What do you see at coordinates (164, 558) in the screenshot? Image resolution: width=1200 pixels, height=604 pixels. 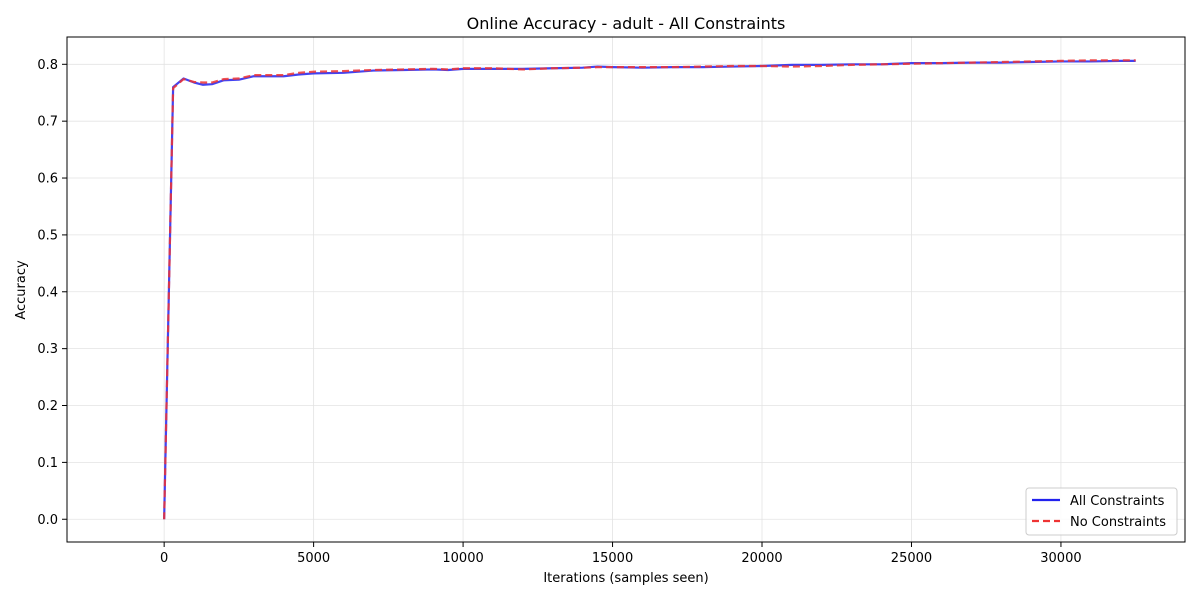 I see `x-tick-label: 0` at bounding box center [164, 558].